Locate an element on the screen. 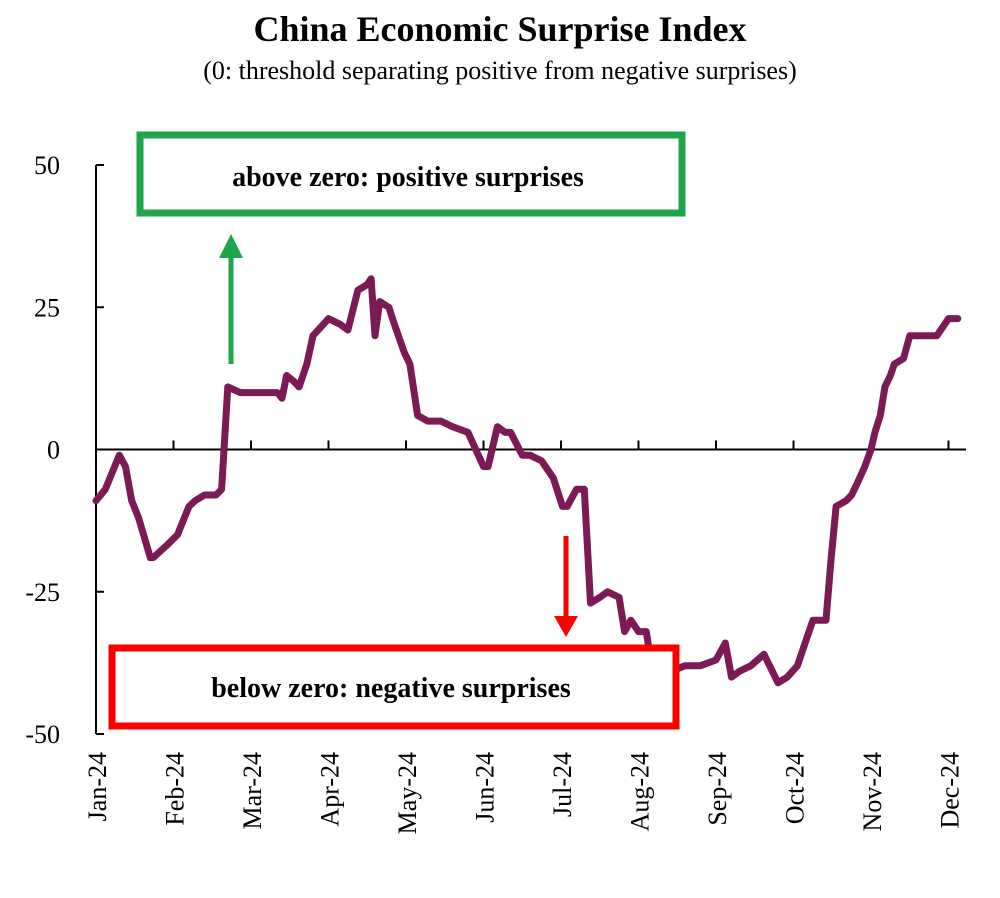  x-tick-label: Nov-24 is located at coordinates (872, 791).